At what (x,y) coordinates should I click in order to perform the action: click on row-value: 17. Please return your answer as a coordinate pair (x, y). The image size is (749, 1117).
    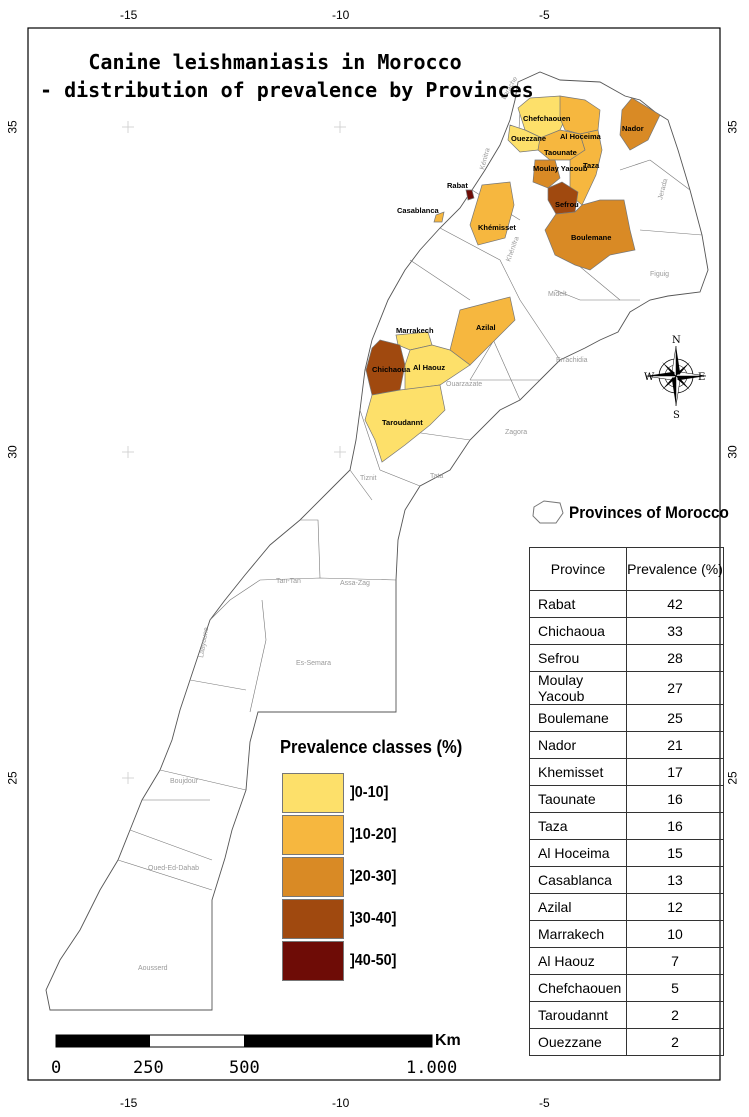
    Looking at the image, I should click on (675, 772).